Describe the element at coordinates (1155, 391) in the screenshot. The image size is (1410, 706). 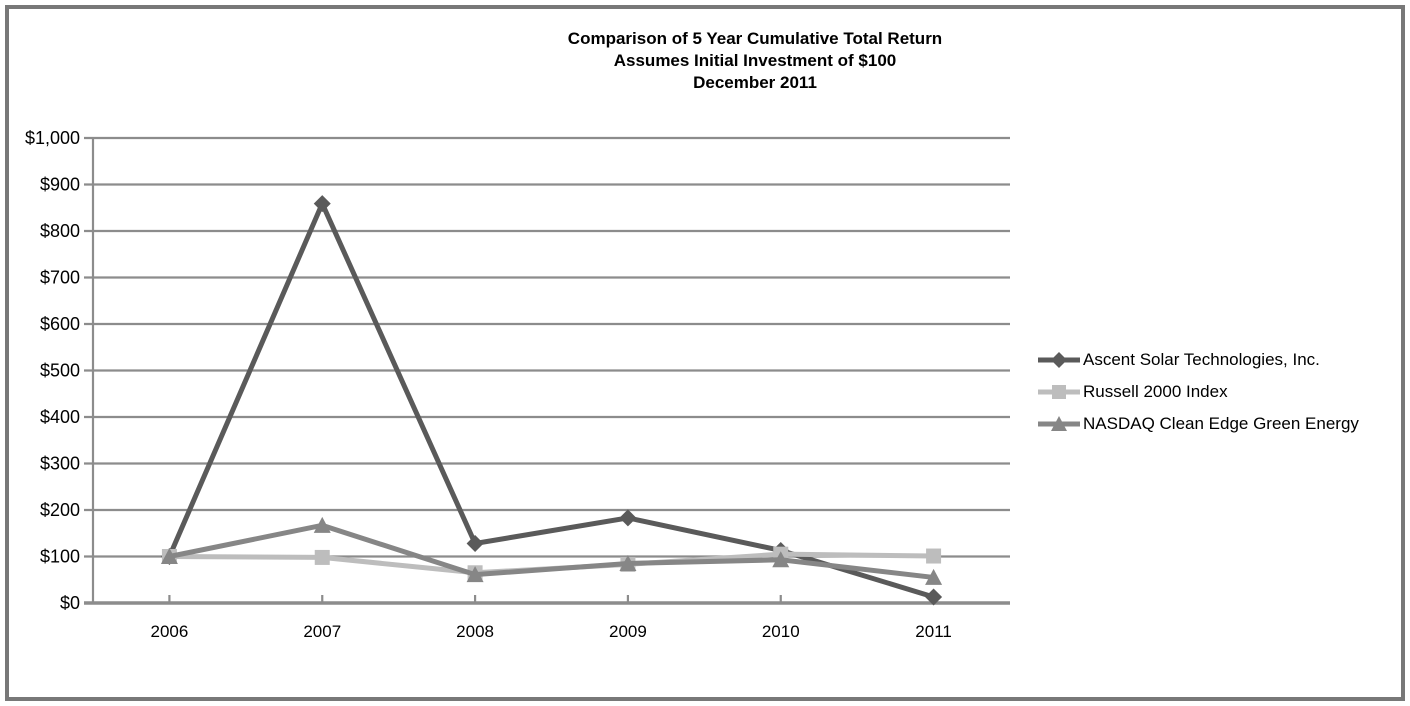
I see `legend-label: Russell 2000 Index` at that location.